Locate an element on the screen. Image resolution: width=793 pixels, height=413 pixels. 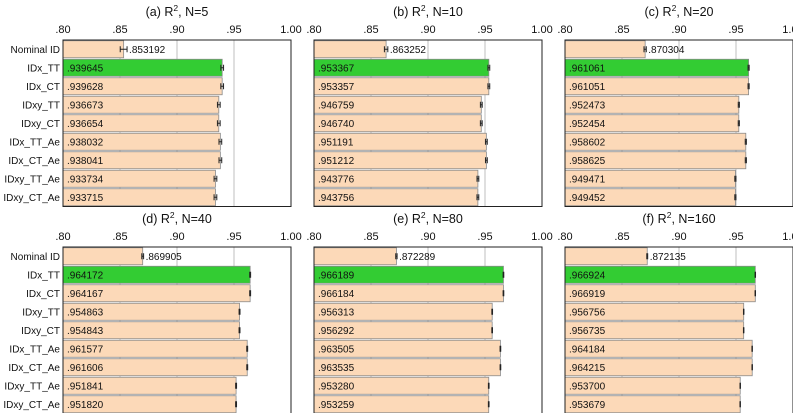
panel-d-bar is located at coordinates (103, 256).